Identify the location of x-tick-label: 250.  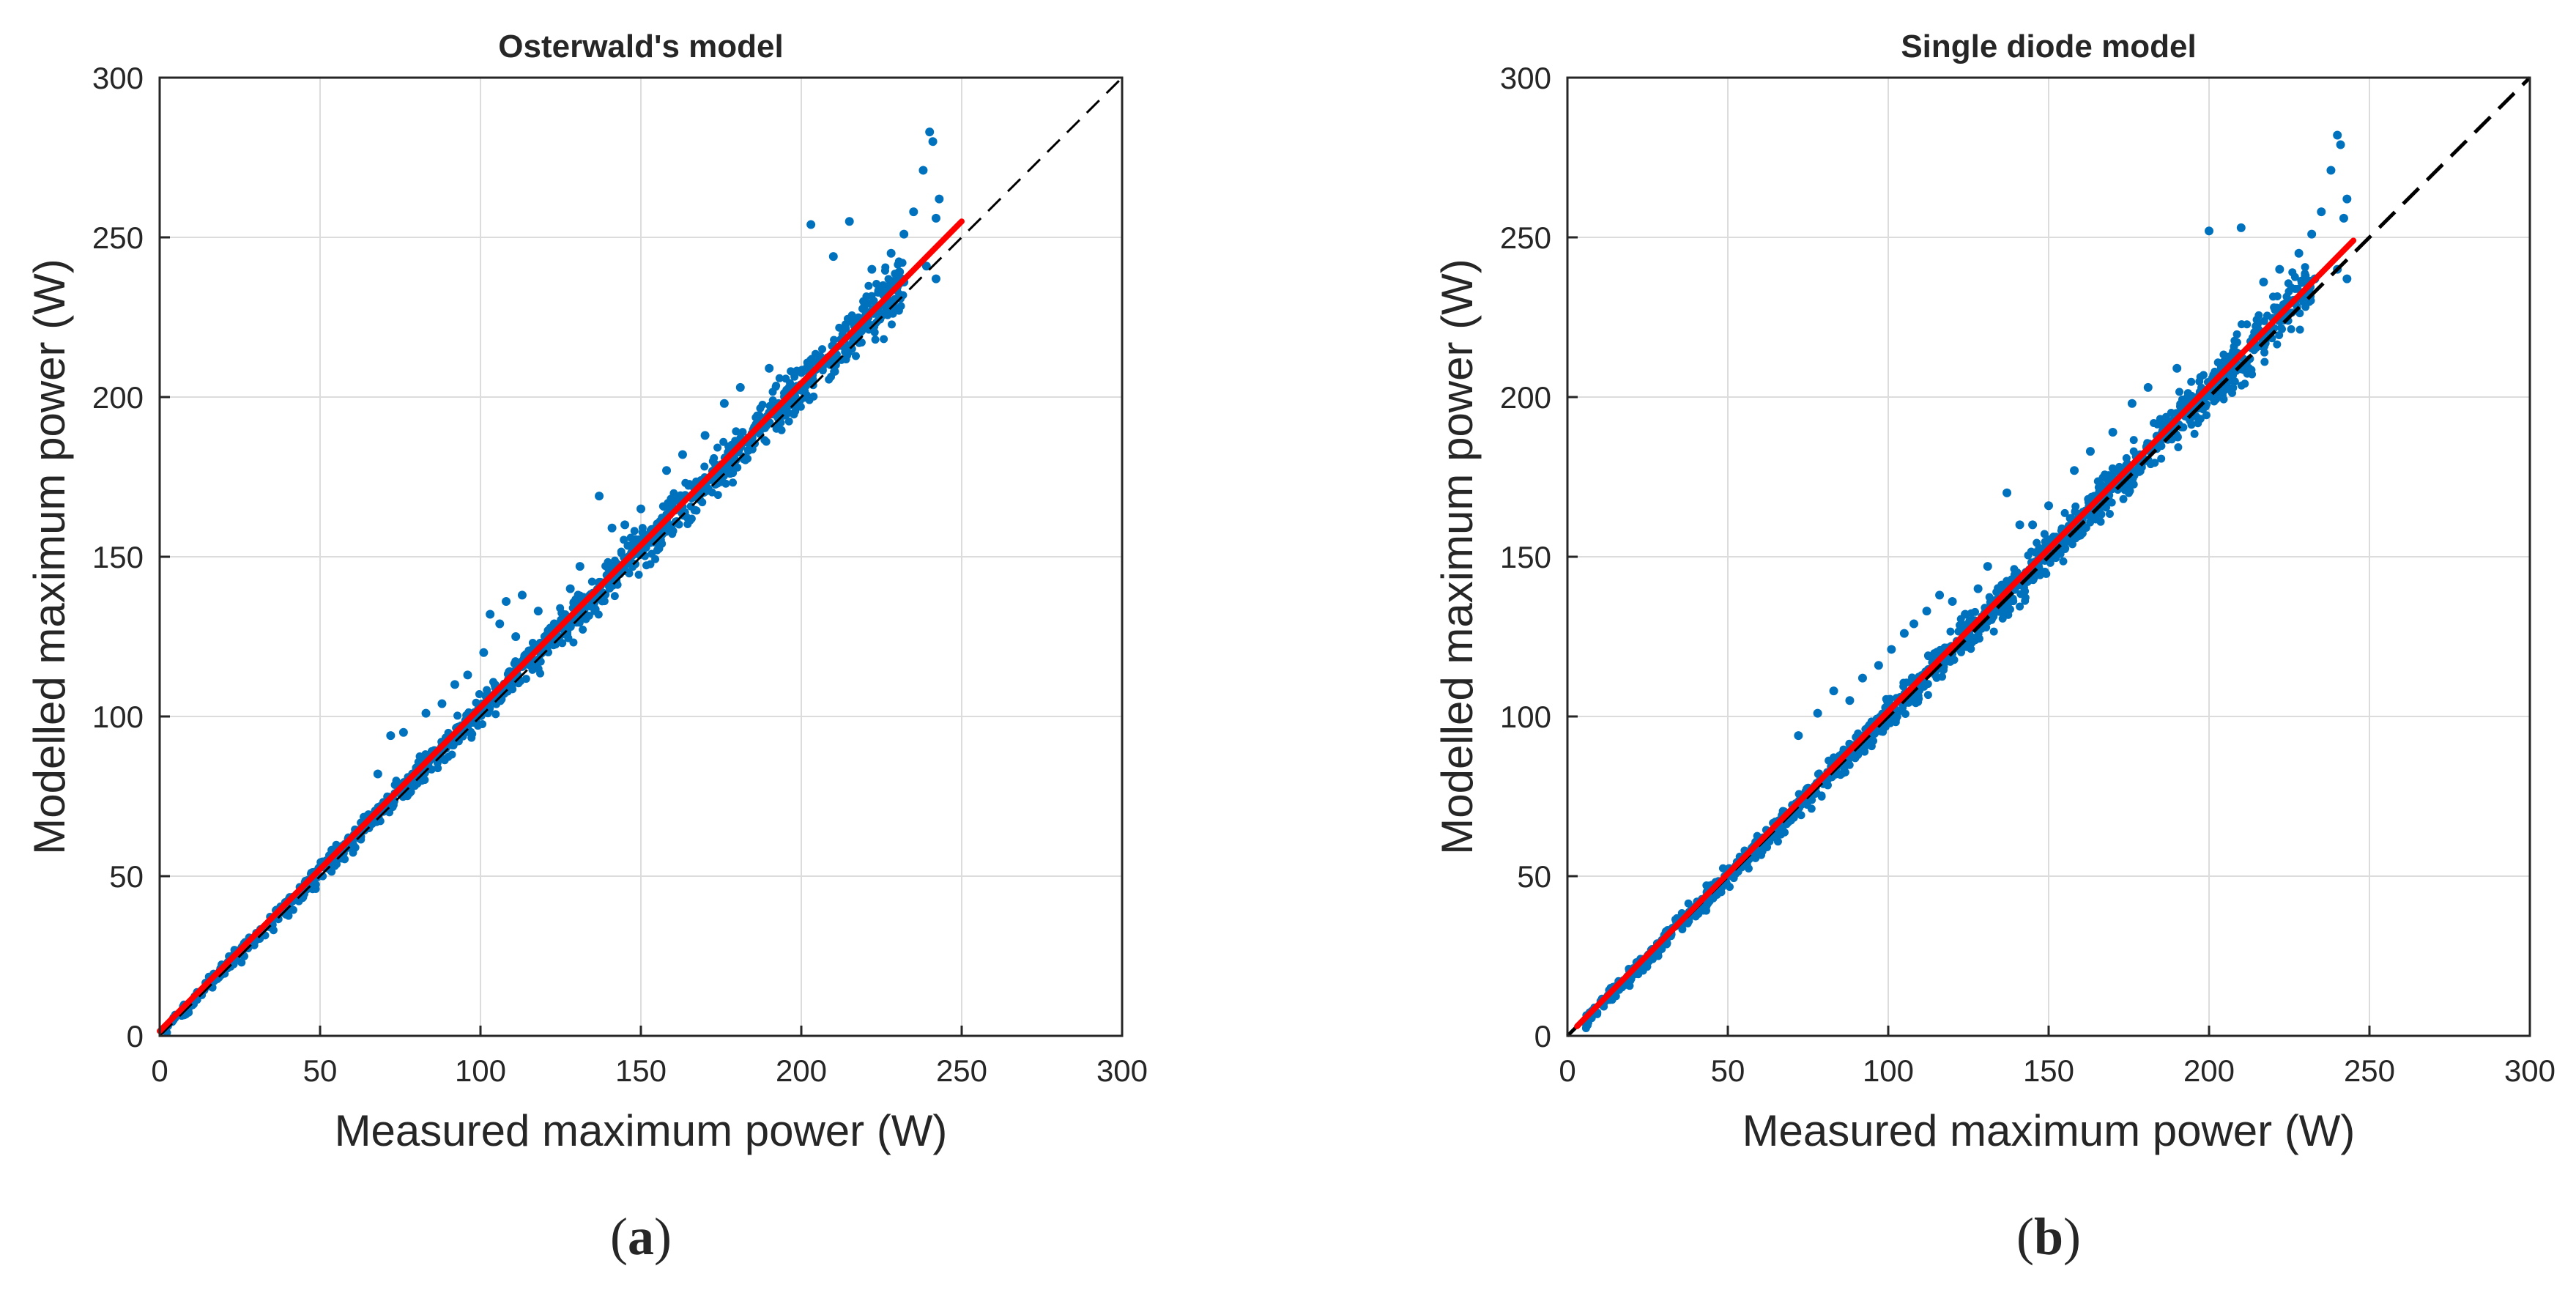
(961, 1070).